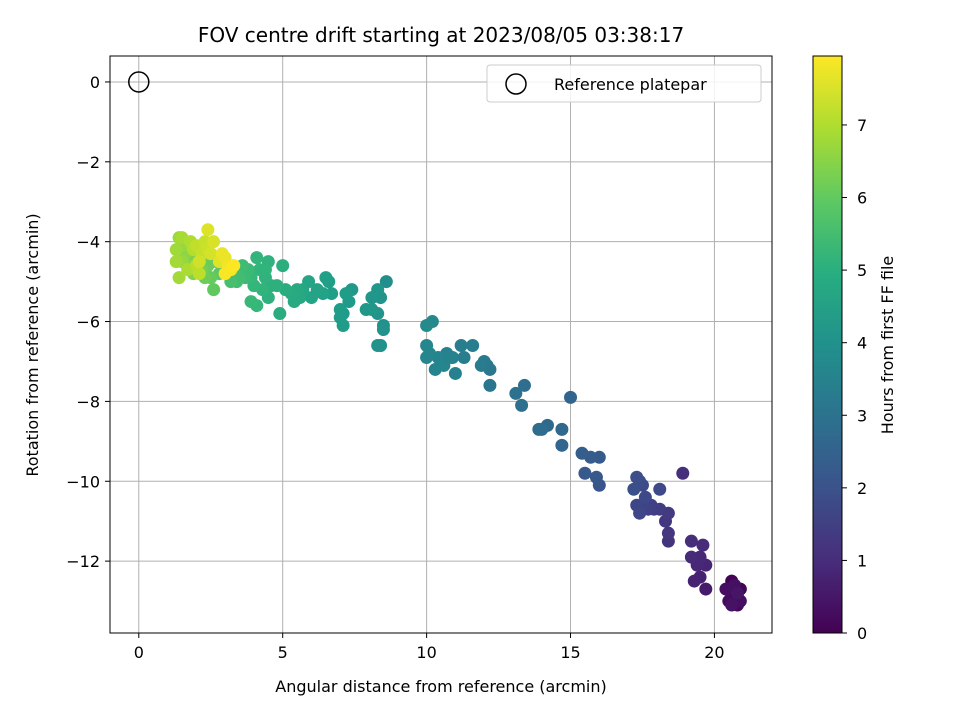 The height and width of the screenshot is (724, 960). Describe the element at coordinates (83, 561) in the screenshot. I see `y-tick-label: −12` at that location.